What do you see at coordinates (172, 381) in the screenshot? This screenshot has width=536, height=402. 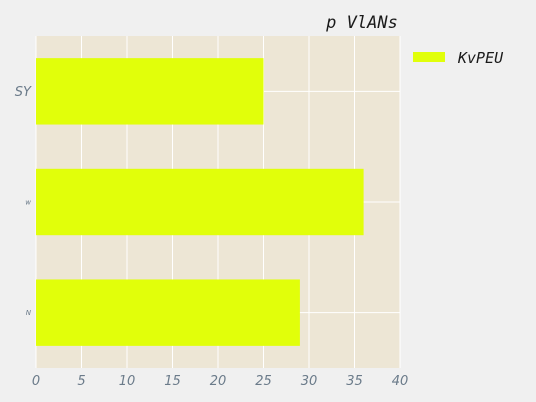 I see `x-tick-label-3: 15` at bounding box center [172, 381].